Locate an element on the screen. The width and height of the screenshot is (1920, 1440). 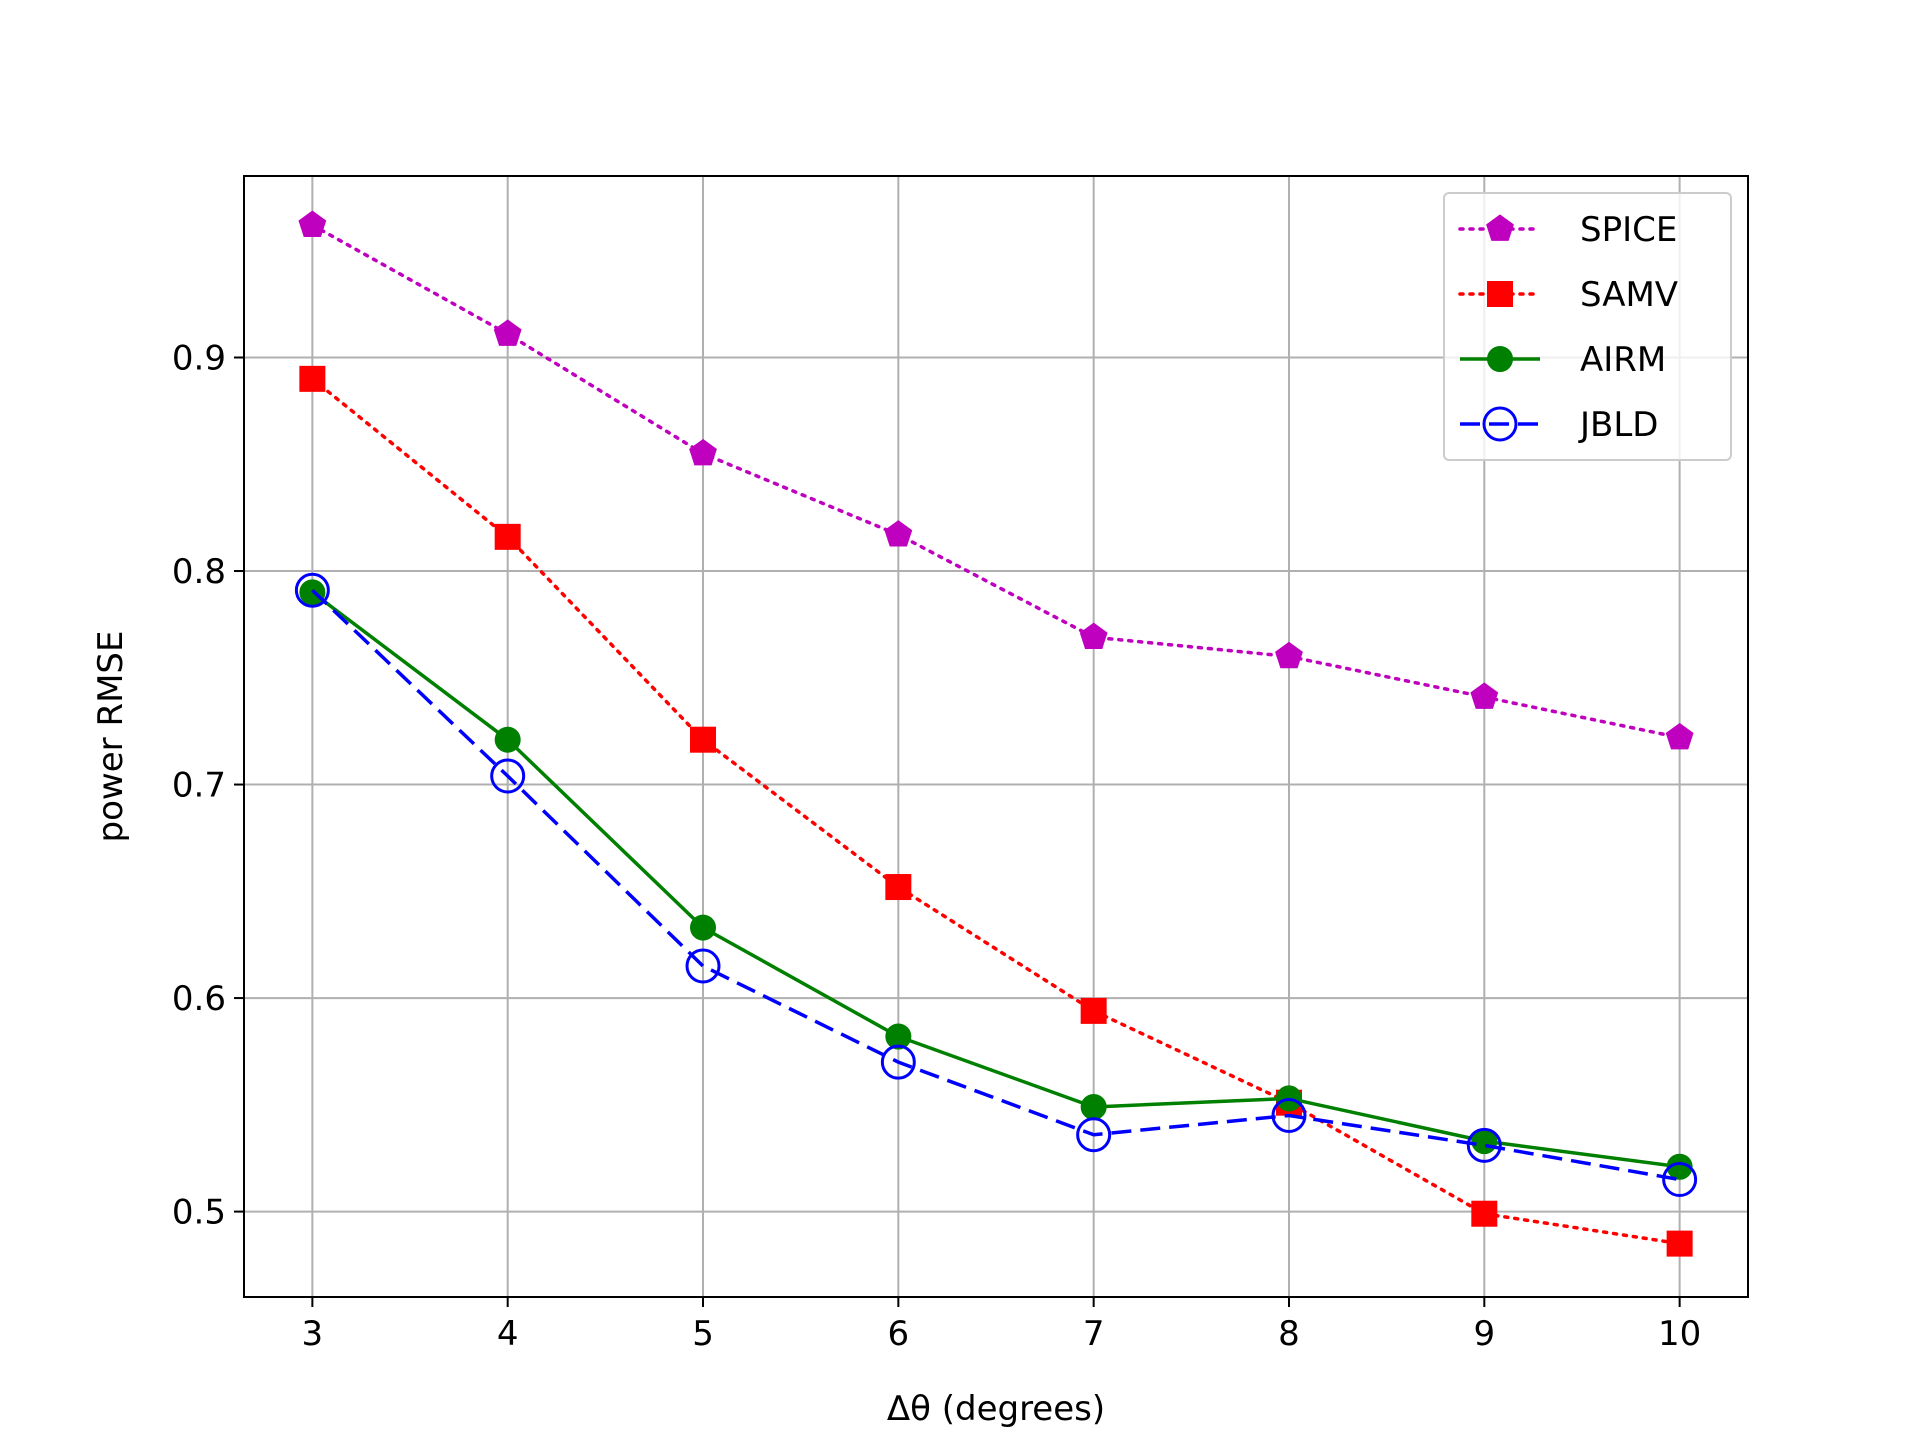
x-tick-label: 3 is located at coordinates (313, 1334).